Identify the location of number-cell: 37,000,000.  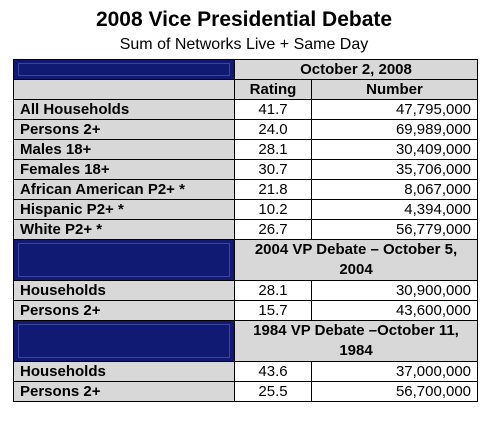
(394, 371).